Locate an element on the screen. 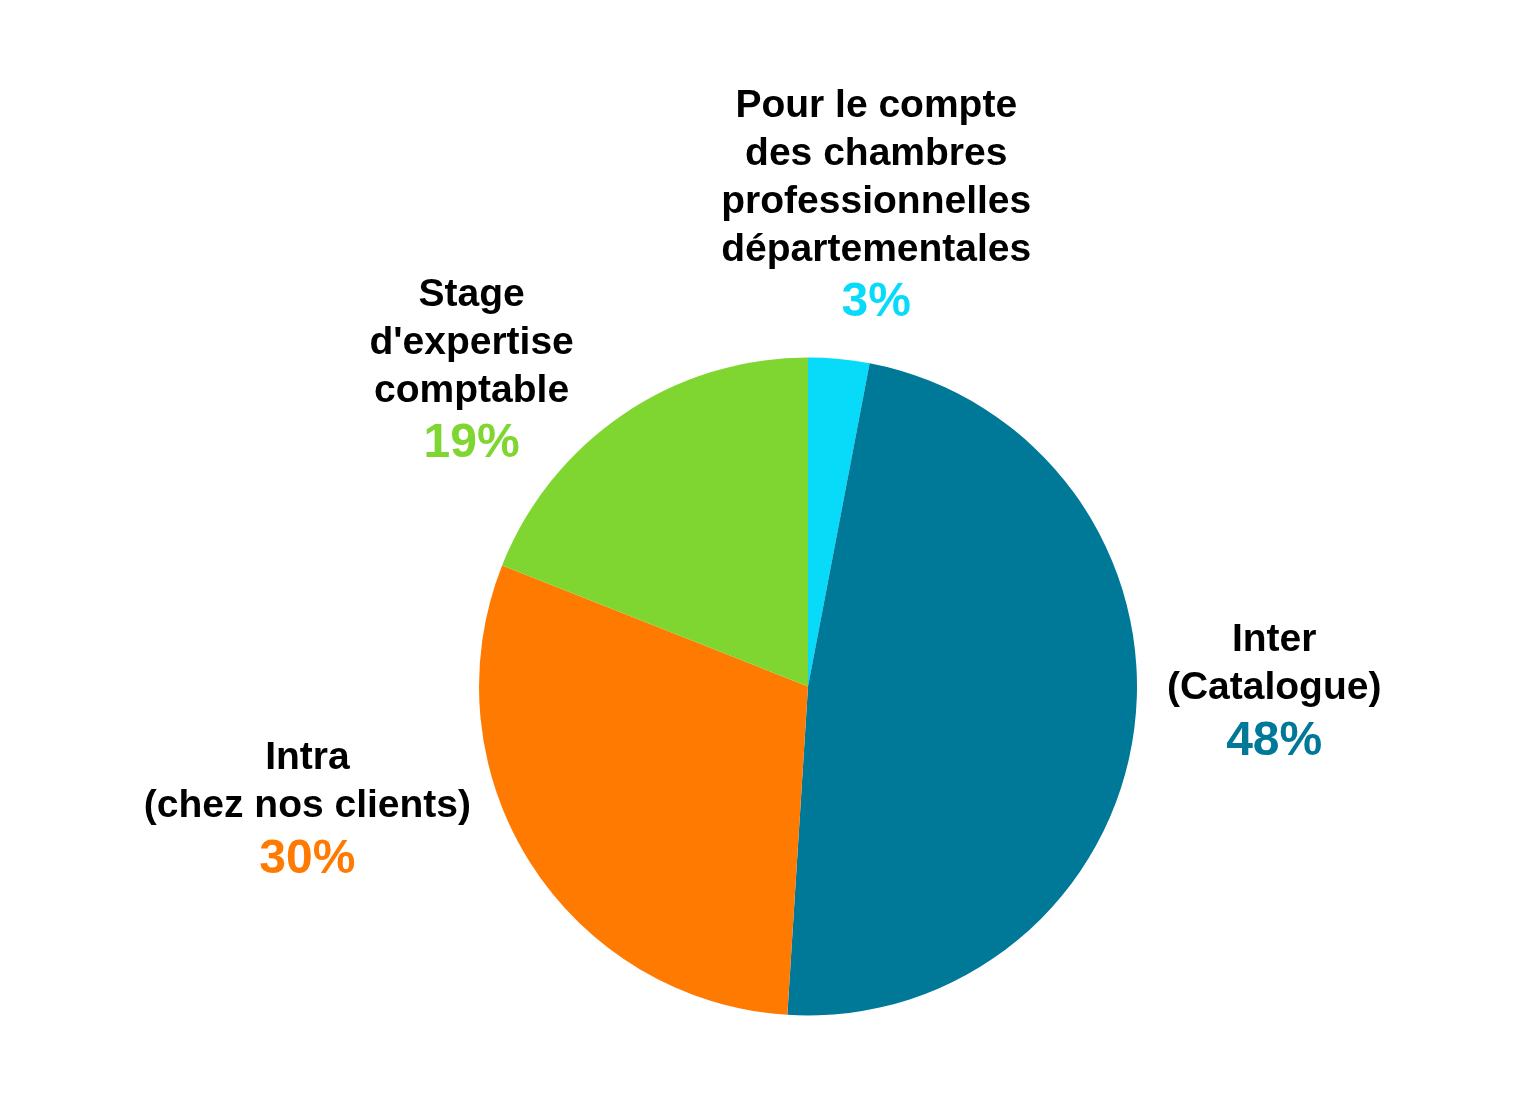 Image resolution: width=1536 pixels, height=1101 pixels. slice-label: Inter (Catalogue) is located at coordinates (1274, 662).